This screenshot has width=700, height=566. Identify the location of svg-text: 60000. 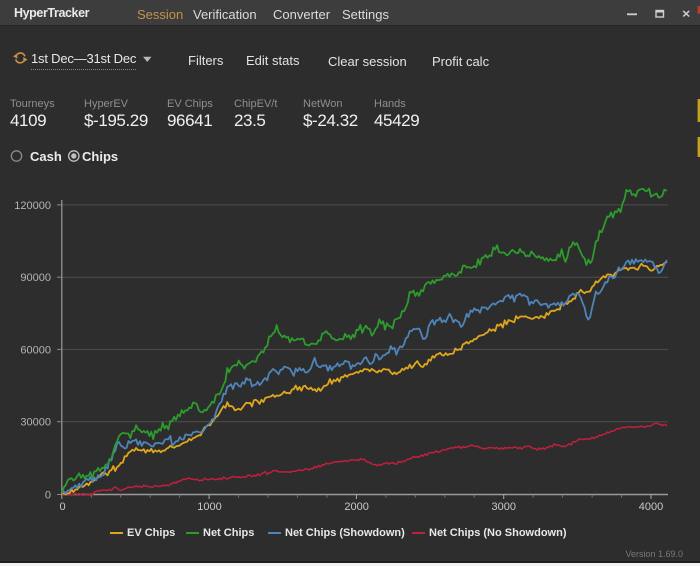
(35, 350).